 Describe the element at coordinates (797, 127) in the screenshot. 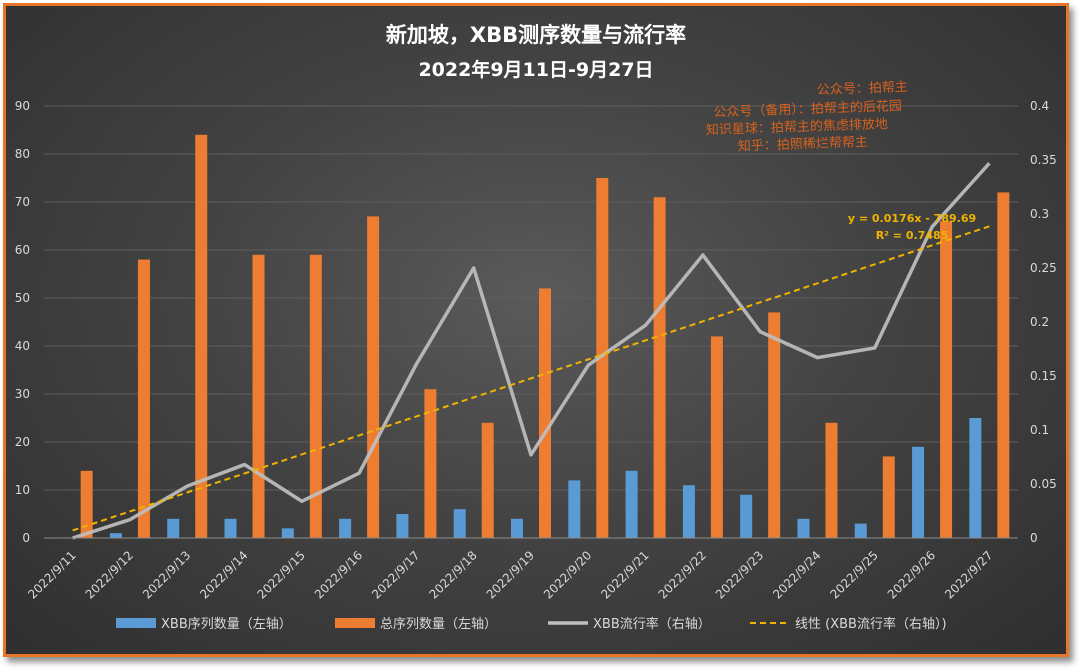

I see `watermark-line: 知识星球：拍帮主的焦虑排放地` at that location.